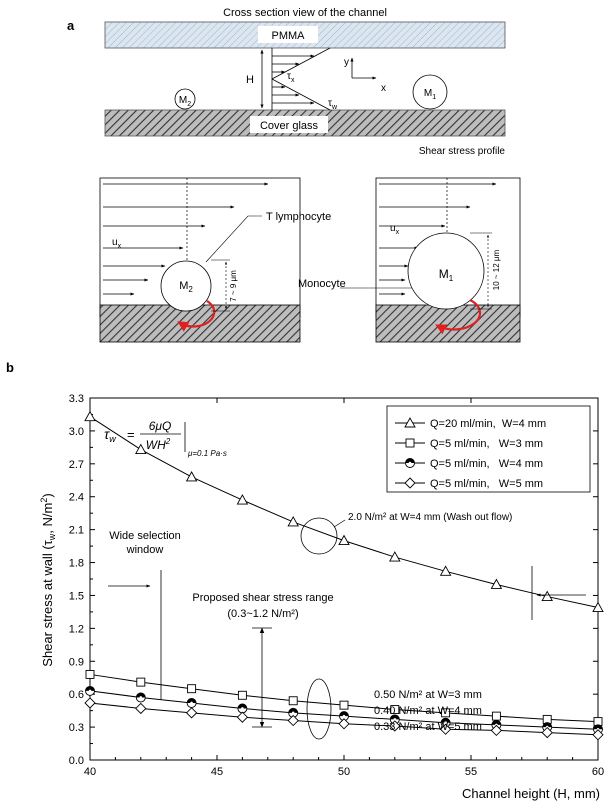 The height and width of the screenshot is (804, 608). Describe the element at coordinates (110, 435) in the screenshot. I see `svg-text: τw` at that location.